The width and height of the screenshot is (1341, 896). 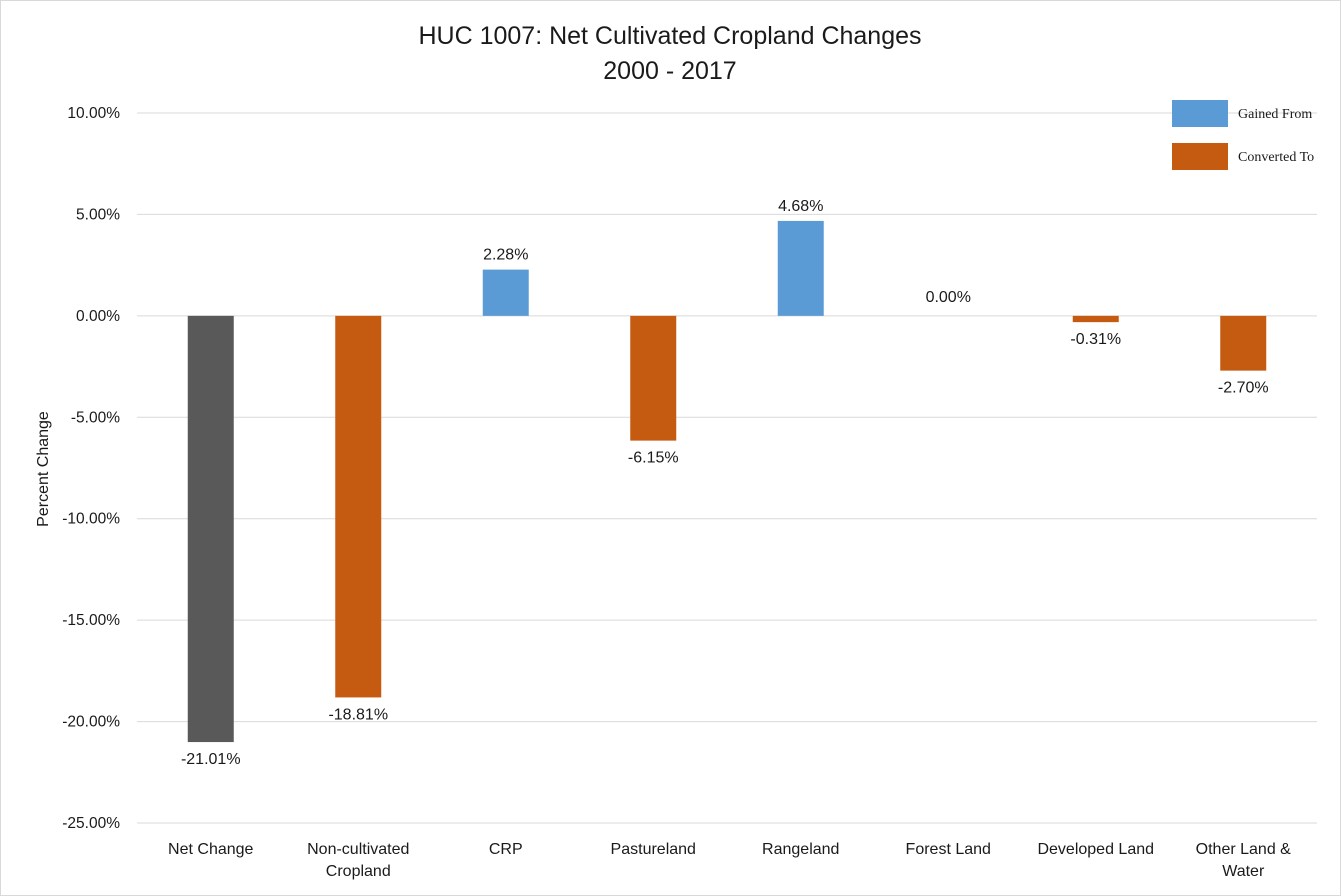 What do you see at coordinates (1243, 388) in the screenshot?
I see `data-label: -2.70%` at bounding box center [1243, 388].